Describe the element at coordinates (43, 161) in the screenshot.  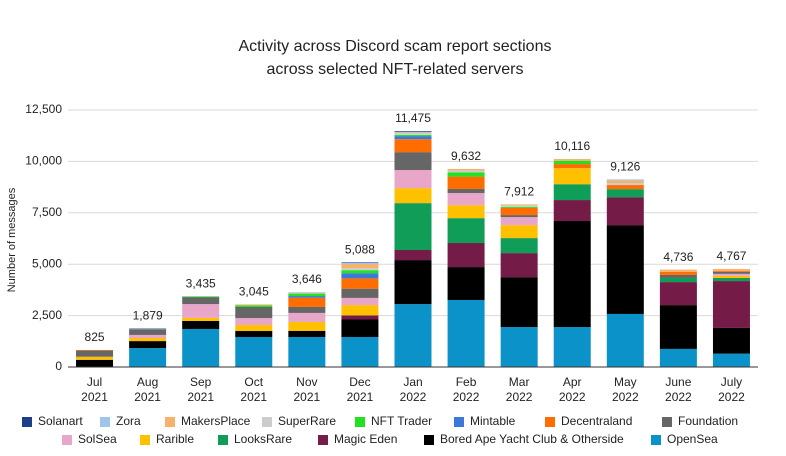
I see `y-tick-label: 10,000` at that location.